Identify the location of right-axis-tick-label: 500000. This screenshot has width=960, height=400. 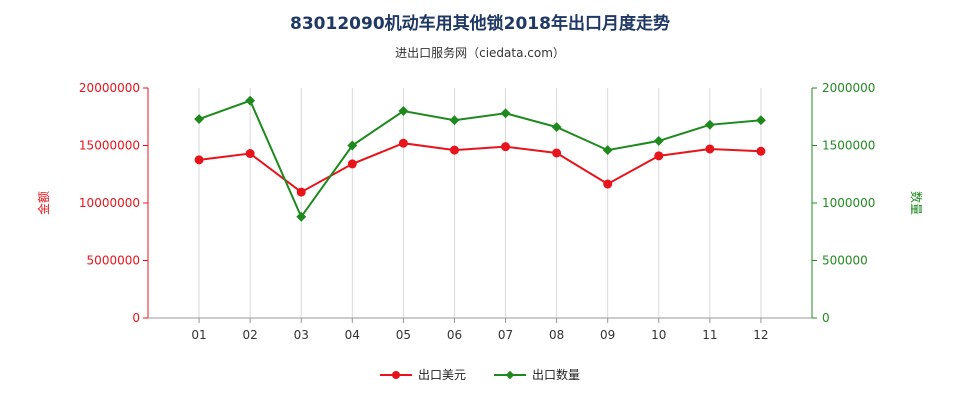
(845, 261).